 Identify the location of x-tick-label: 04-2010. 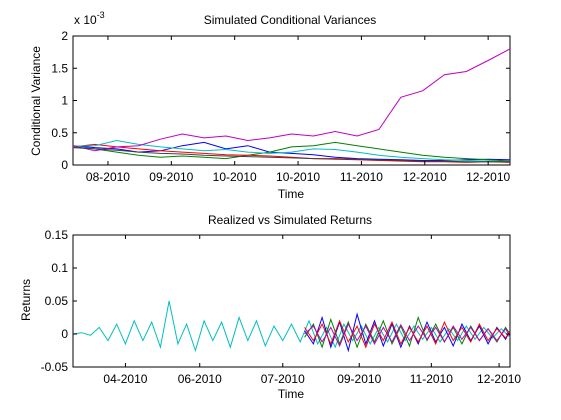
(125, 379).